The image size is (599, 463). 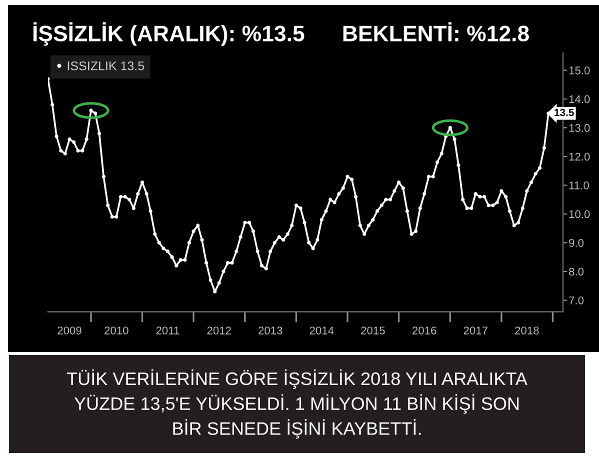 What do you see at coordinates (168, 330) in the screenshot?
I see `x-tick-label: 2011` at bounding box center [168, 330].